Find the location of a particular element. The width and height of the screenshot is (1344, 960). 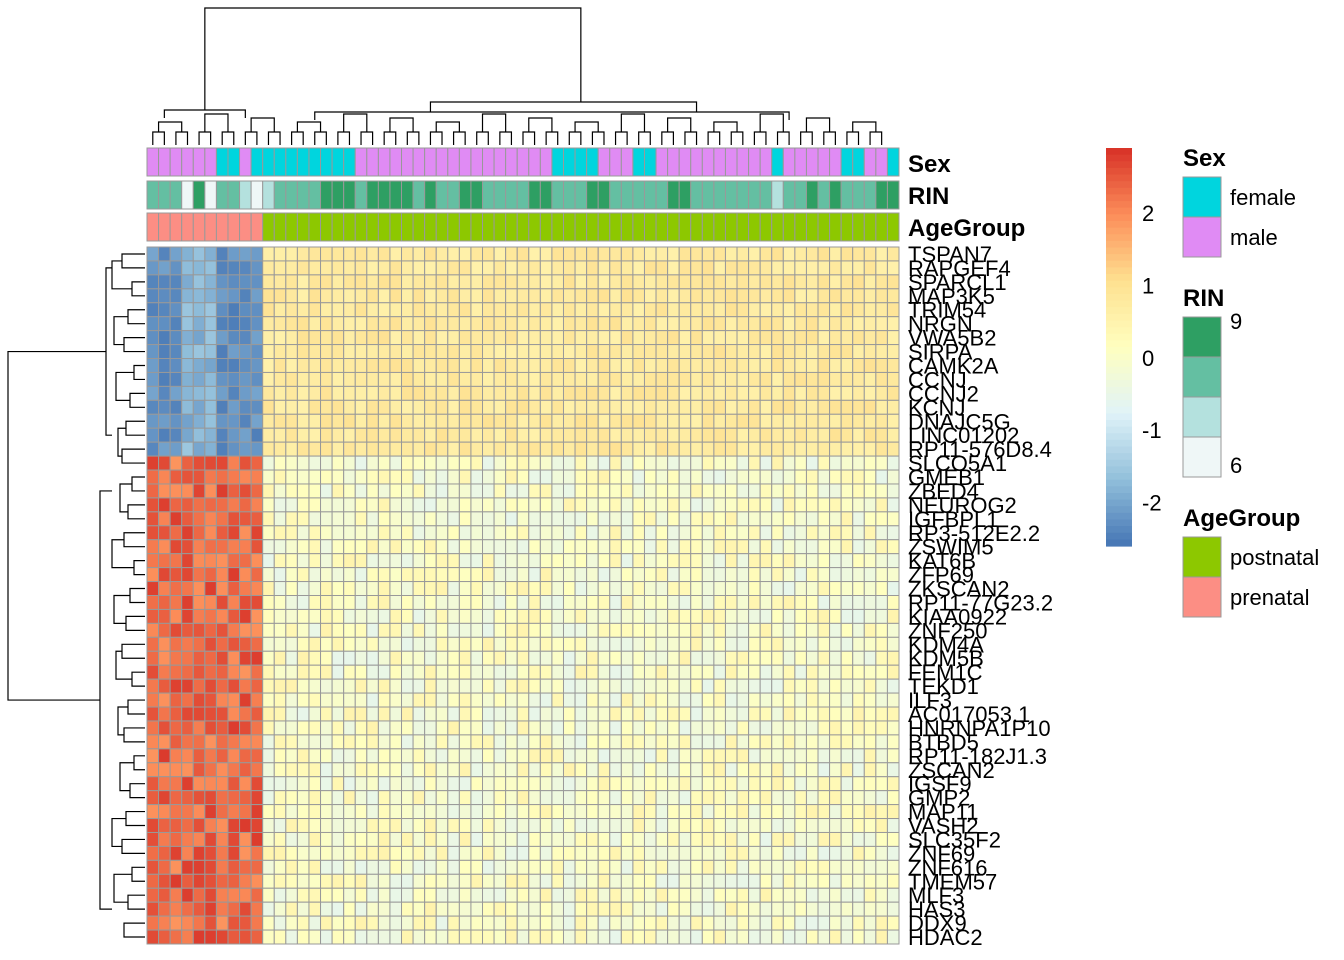

row-label: ZNF69 is located at coordinates (941, 853).